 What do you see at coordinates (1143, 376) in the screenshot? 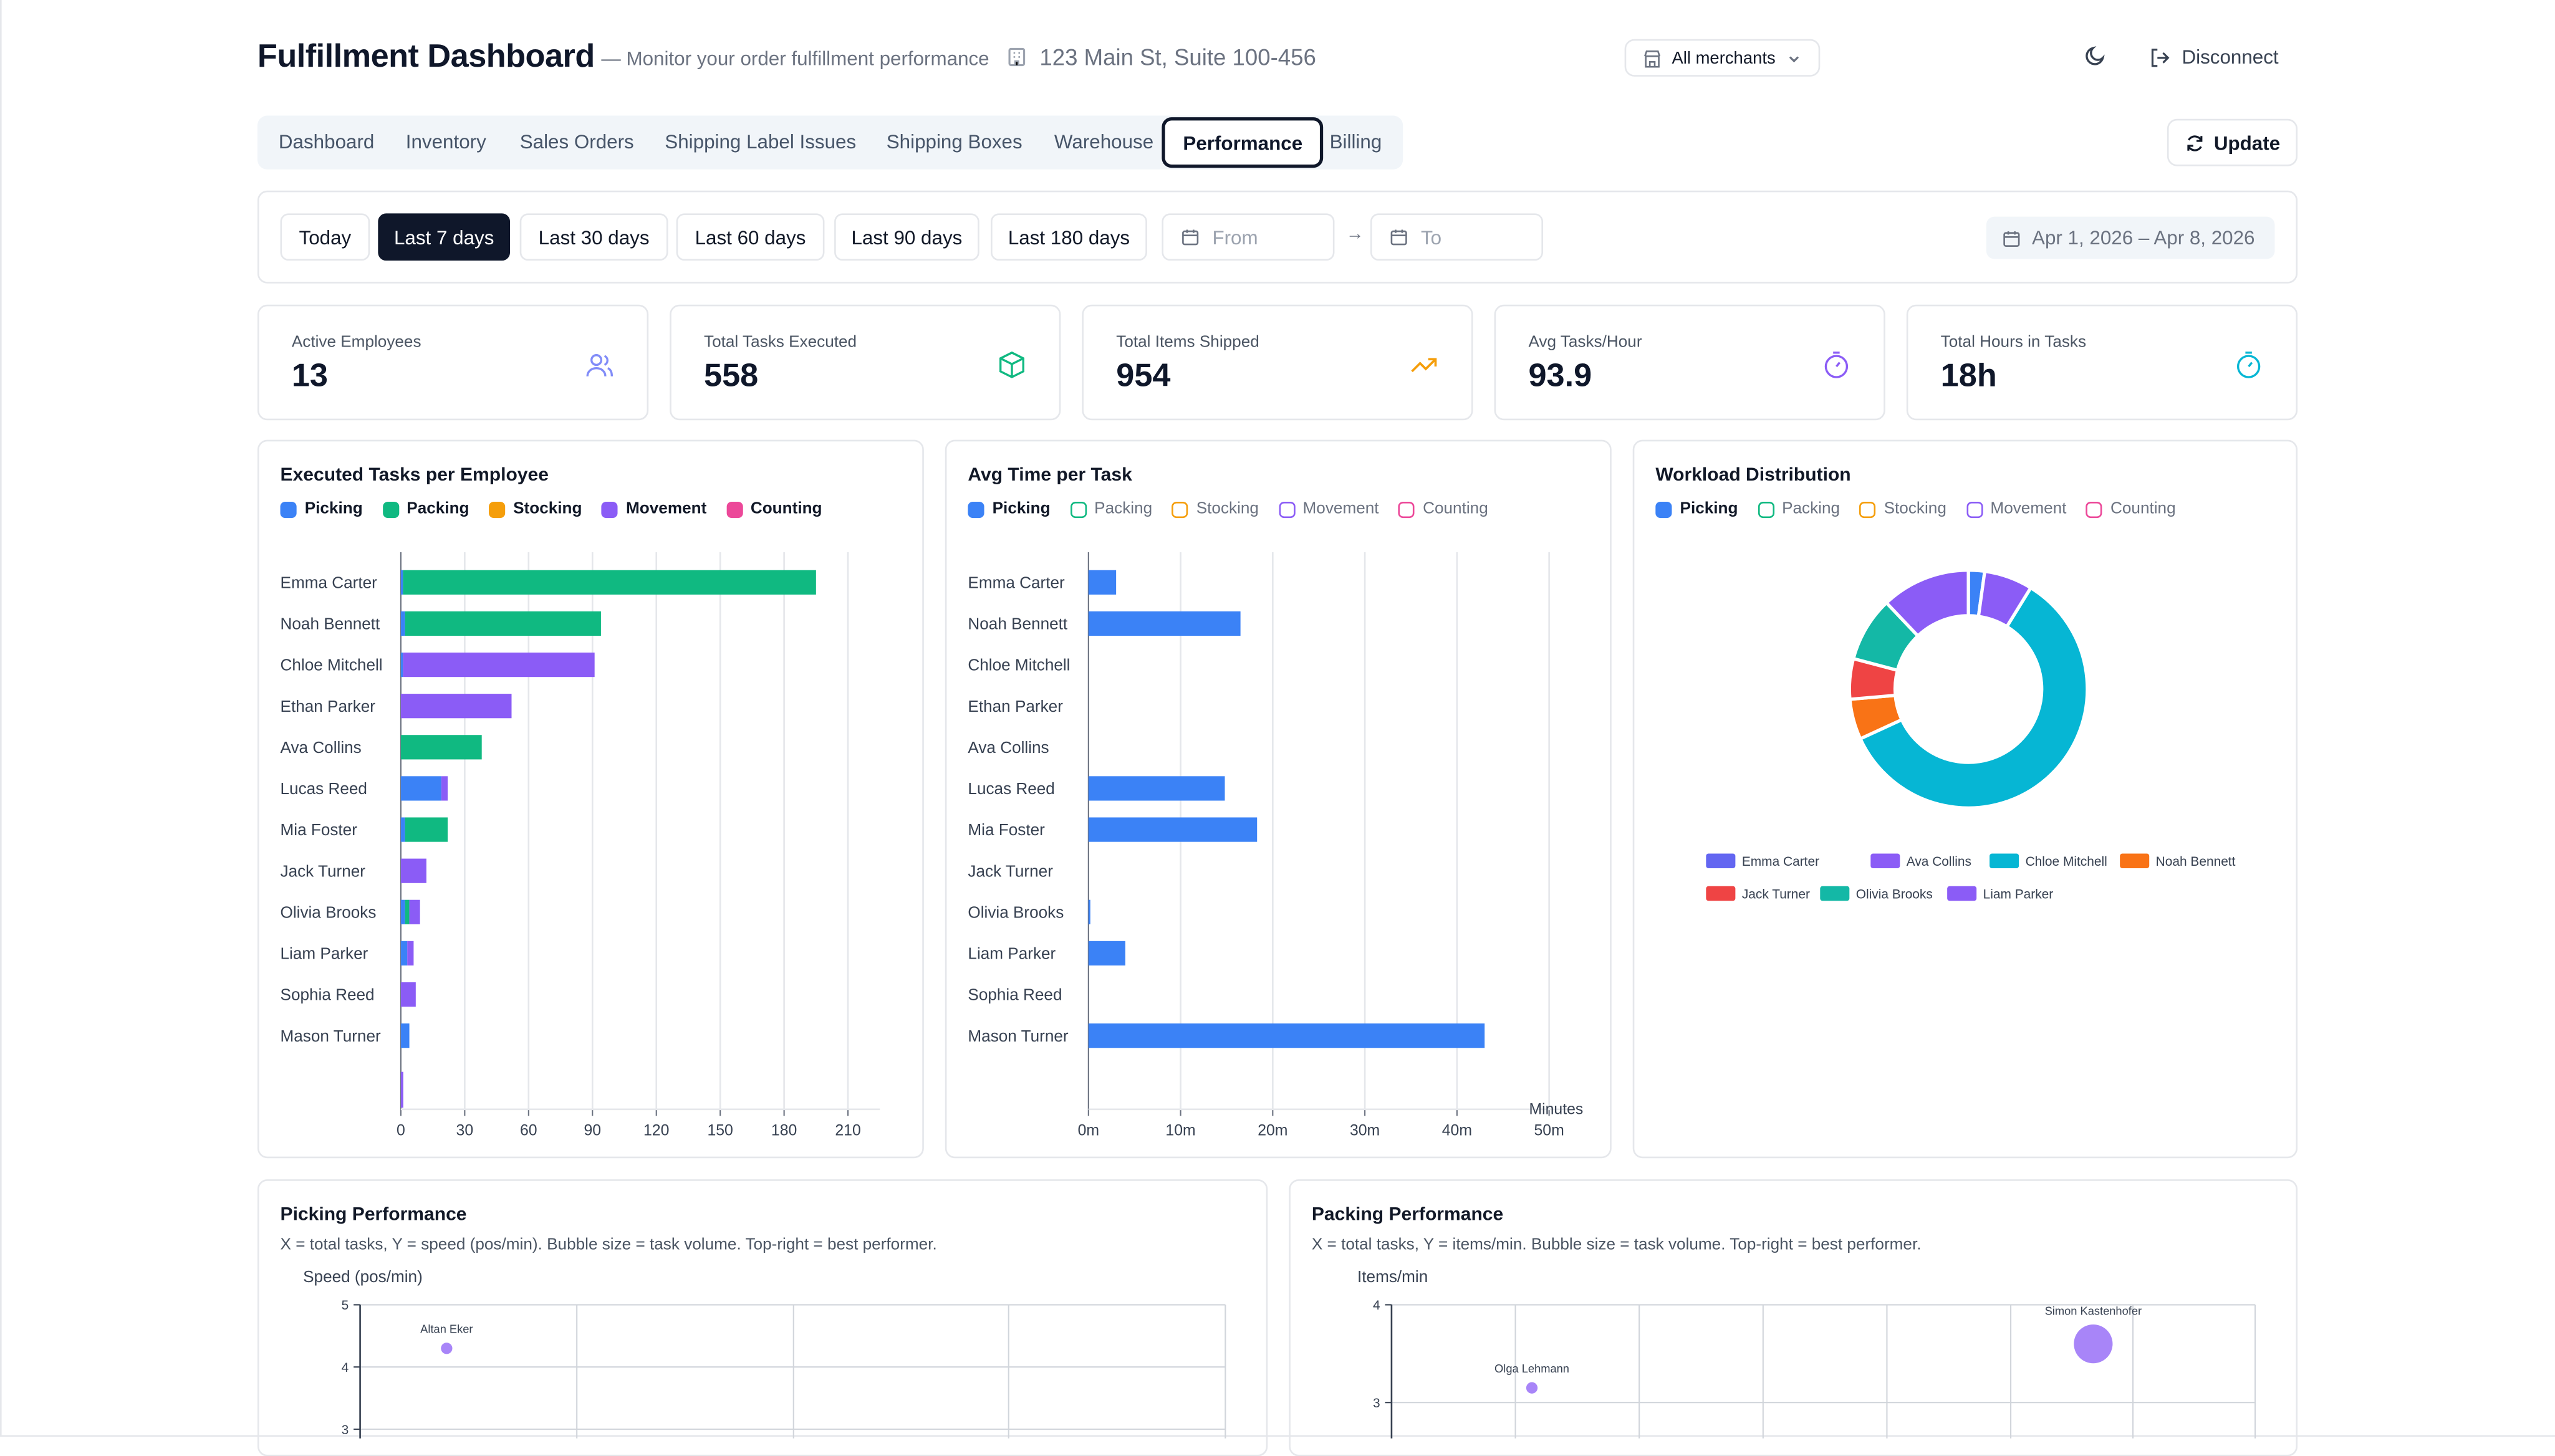
I see `kpi-value: 954` at bounding box center [1143, 376].